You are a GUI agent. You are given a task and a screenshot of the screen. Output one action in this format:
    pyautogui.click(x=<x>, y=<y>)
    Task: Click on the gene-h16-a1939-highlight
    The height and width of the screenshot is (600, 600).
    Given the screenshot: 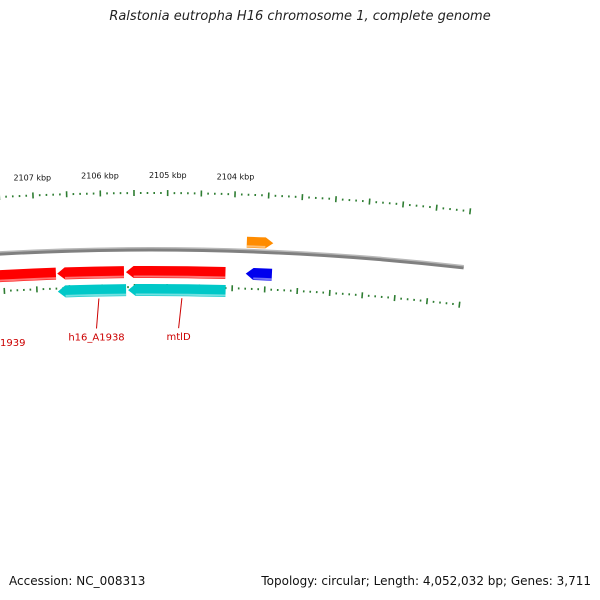 What is the action you would take?
    pyautogui.click(x=28, y=279)
    